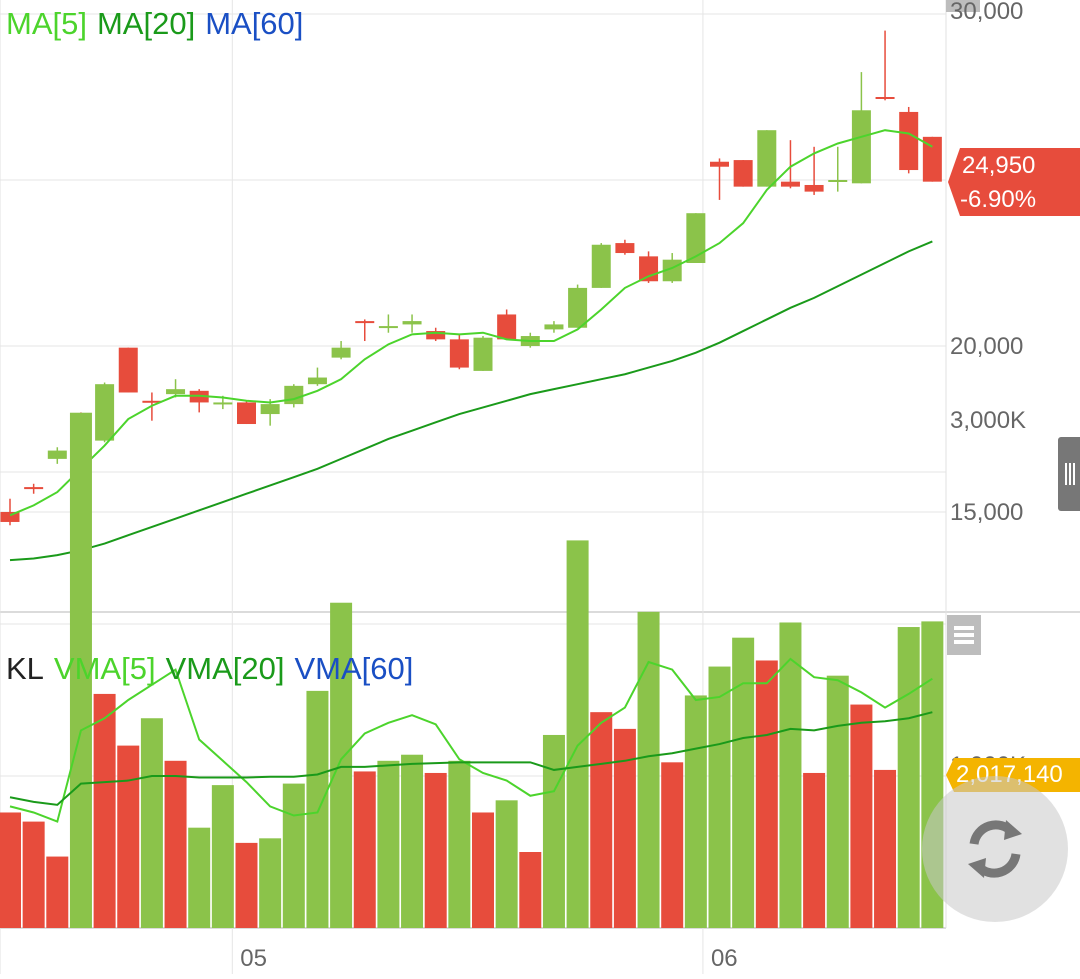 The image size is (1080, 979). I want to click on legend-vma5: VMA[5], so click(104, 668).